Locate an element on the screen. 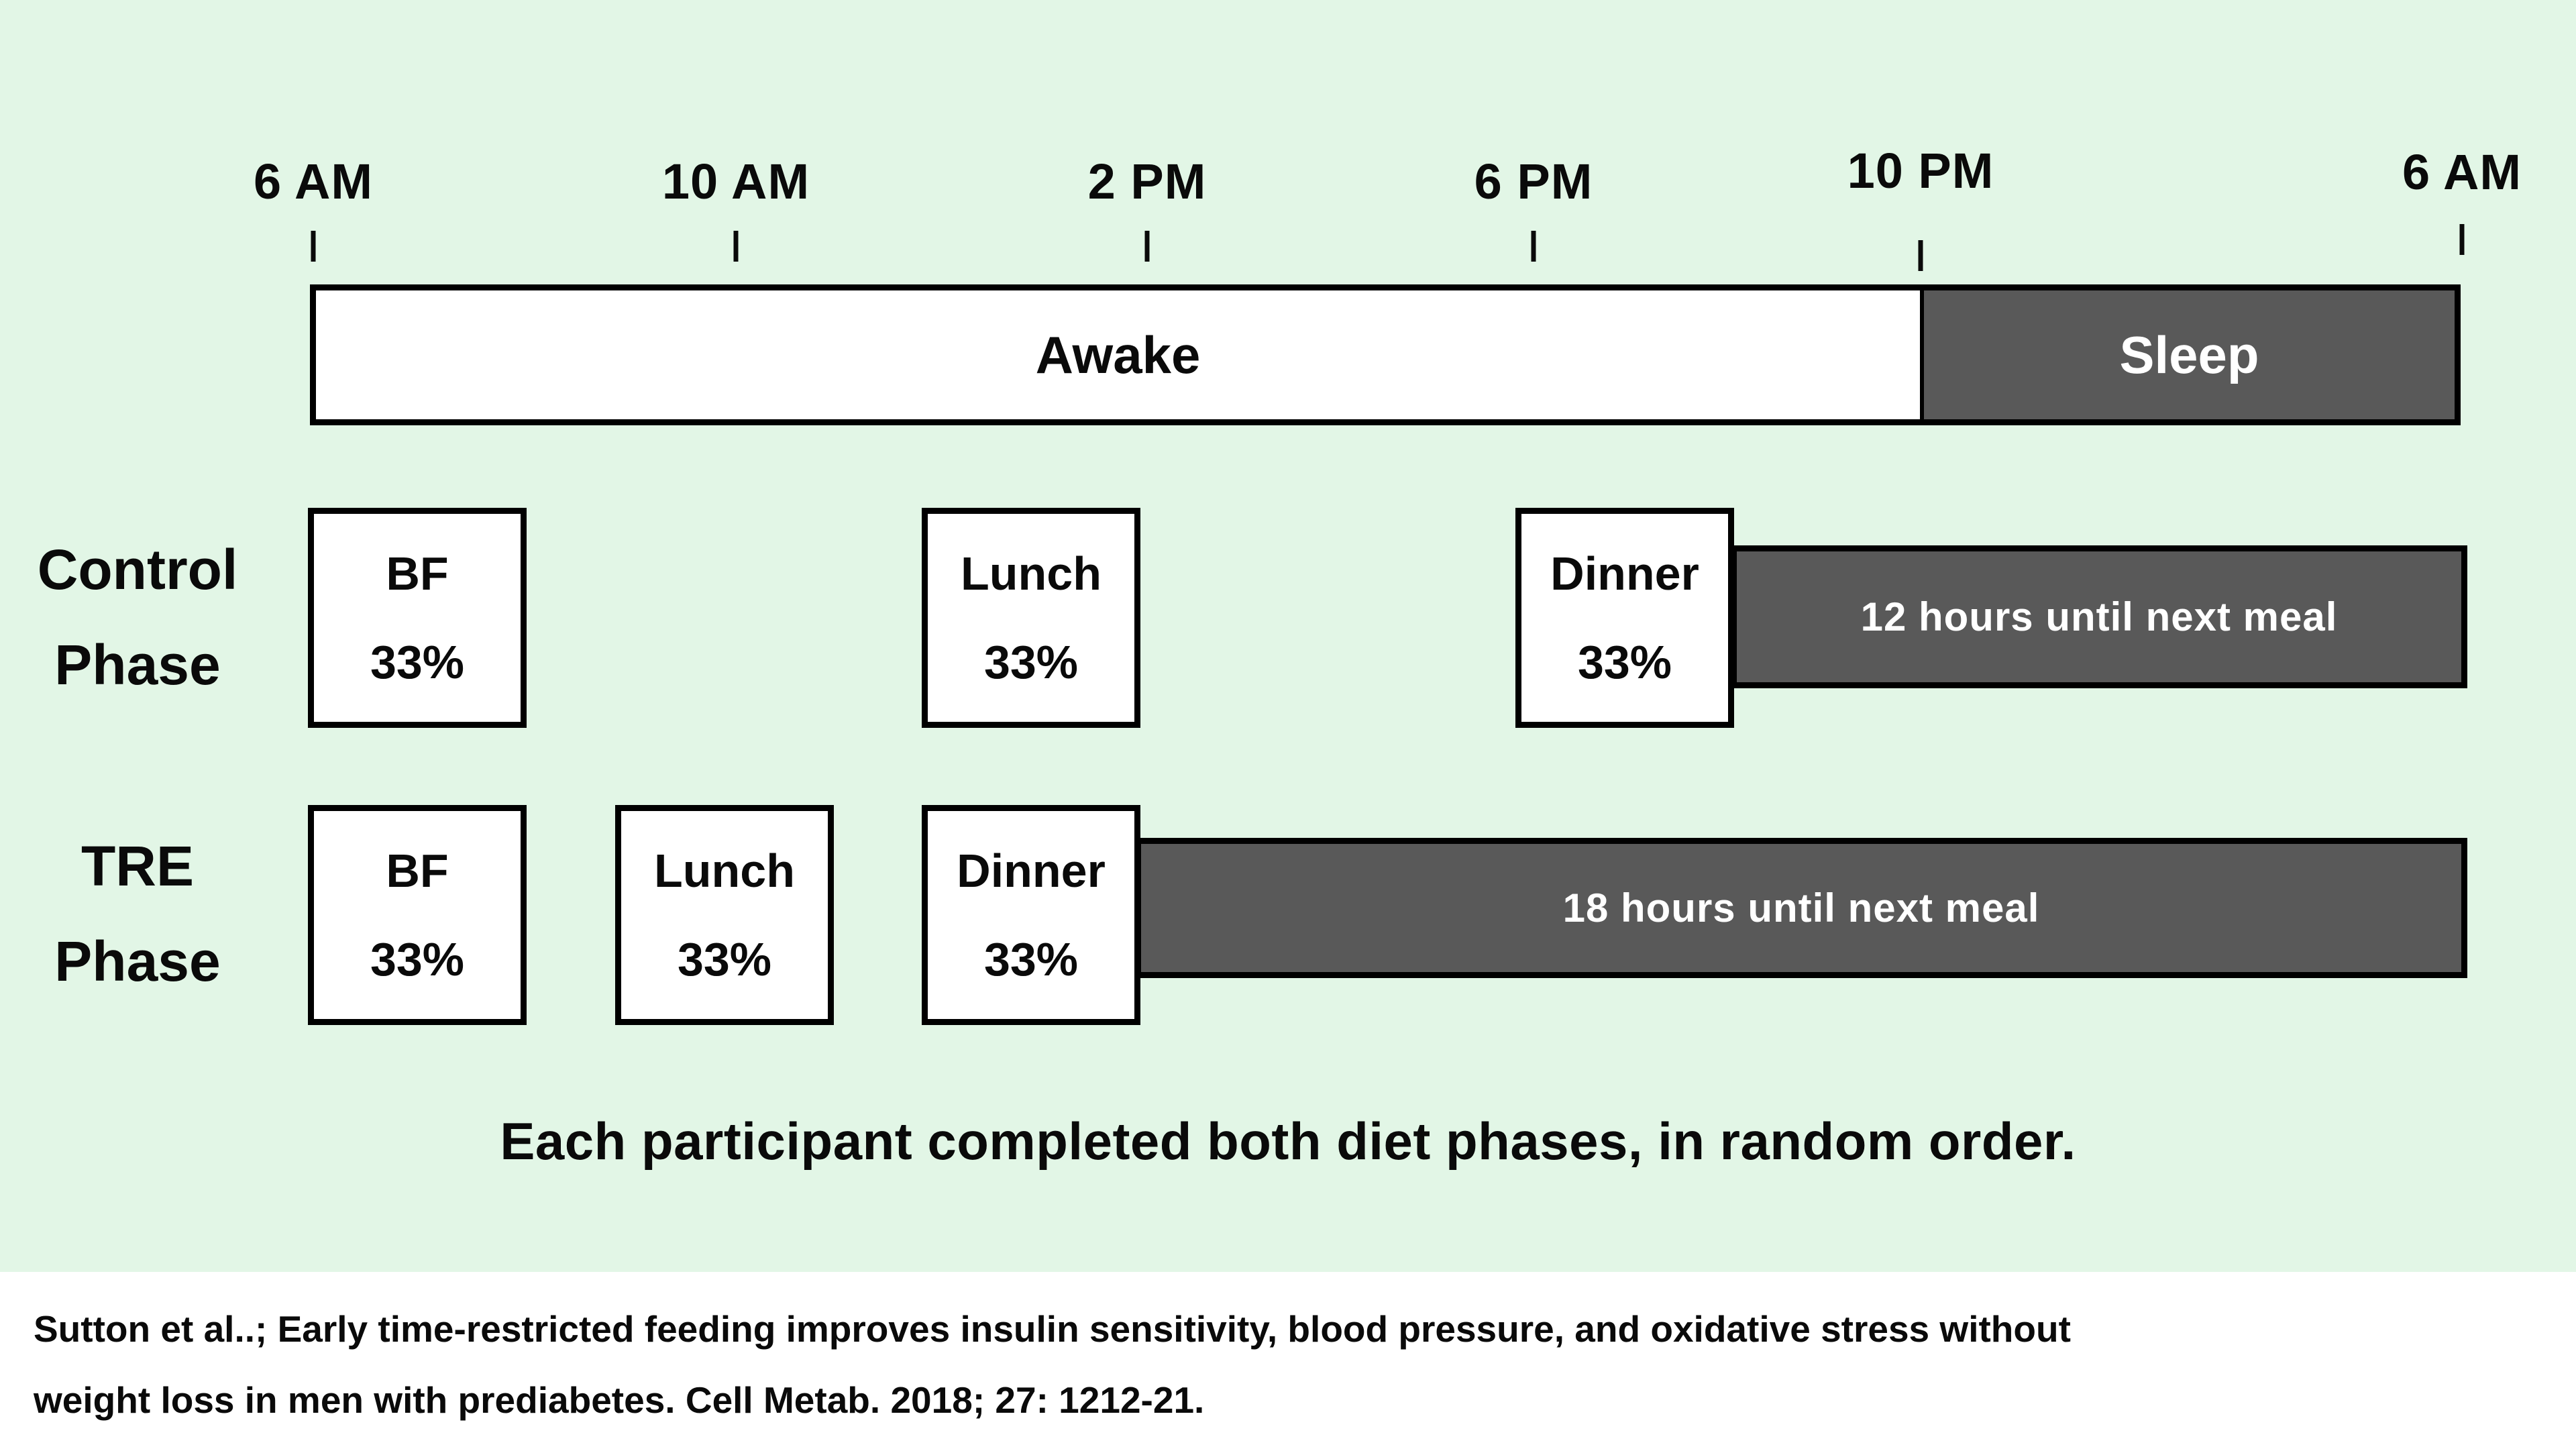 Image resolution: width=2576 pixels, height=1449 pixels. control-phase-label-line2: Phase is located at coordinates (137, 664).